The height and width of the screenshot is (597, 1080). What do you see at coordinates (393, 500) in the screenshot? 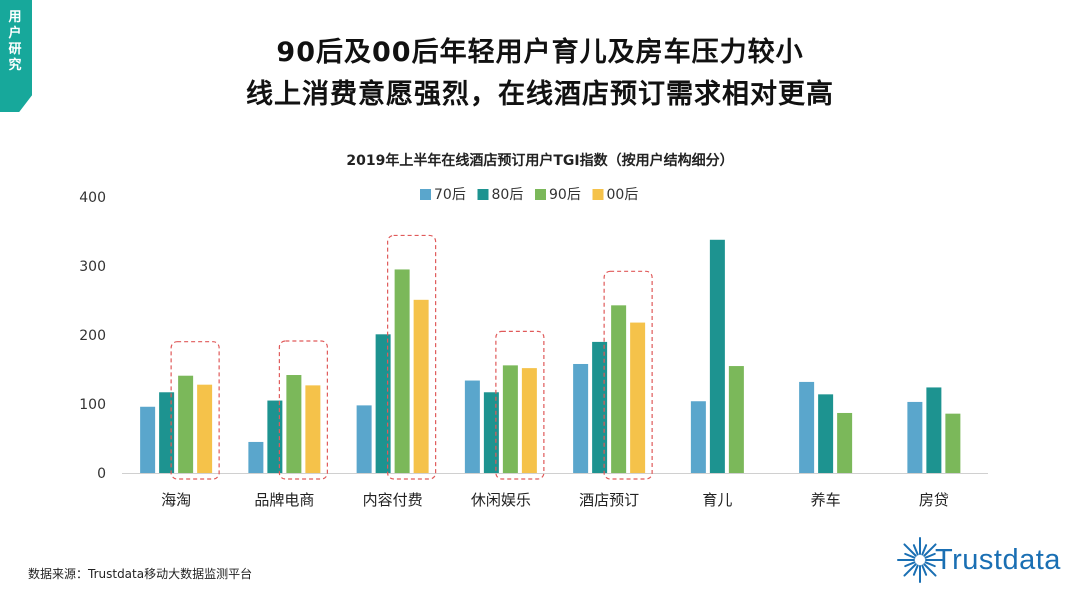
I see `x-tick-label: 内容付费` at bounding box center [393, 500].